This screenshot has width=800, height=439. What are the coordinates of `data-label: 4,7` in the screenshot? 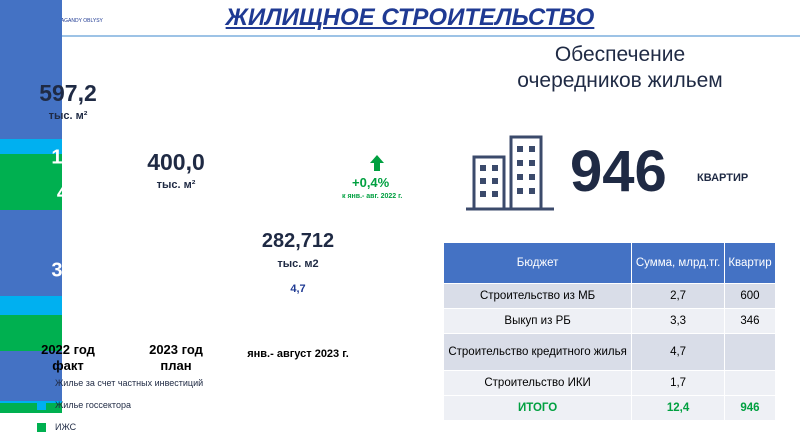 It's located at (298, 288).